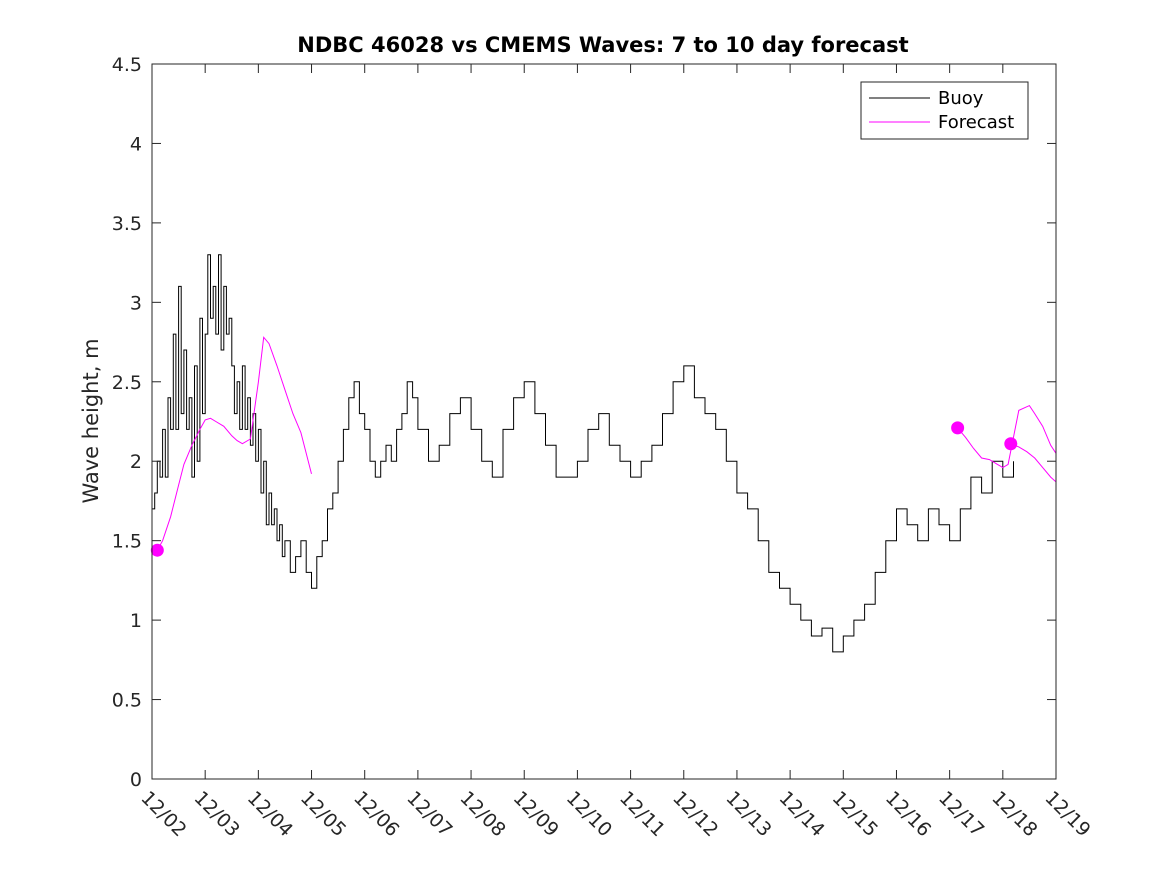 This screenshot has width=1167, height=875. What do you see at coordinates (136, 462) in the screenshot?
I see `y-tick-label: 2` at bounding box center [136, 462].